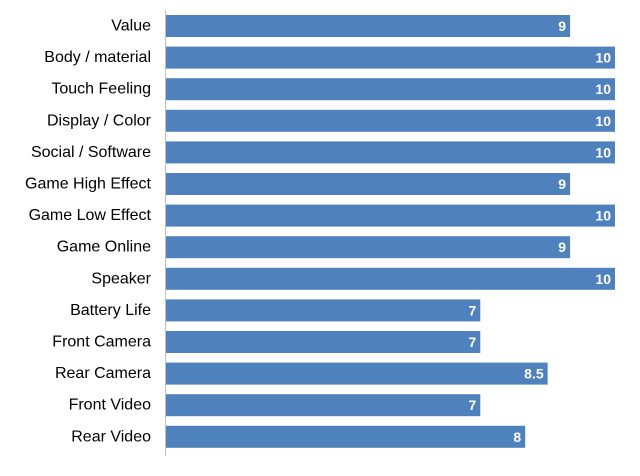 This screenshot has height=476, width=640. I want to click on category-label: Battery Life, so click(110, 310).